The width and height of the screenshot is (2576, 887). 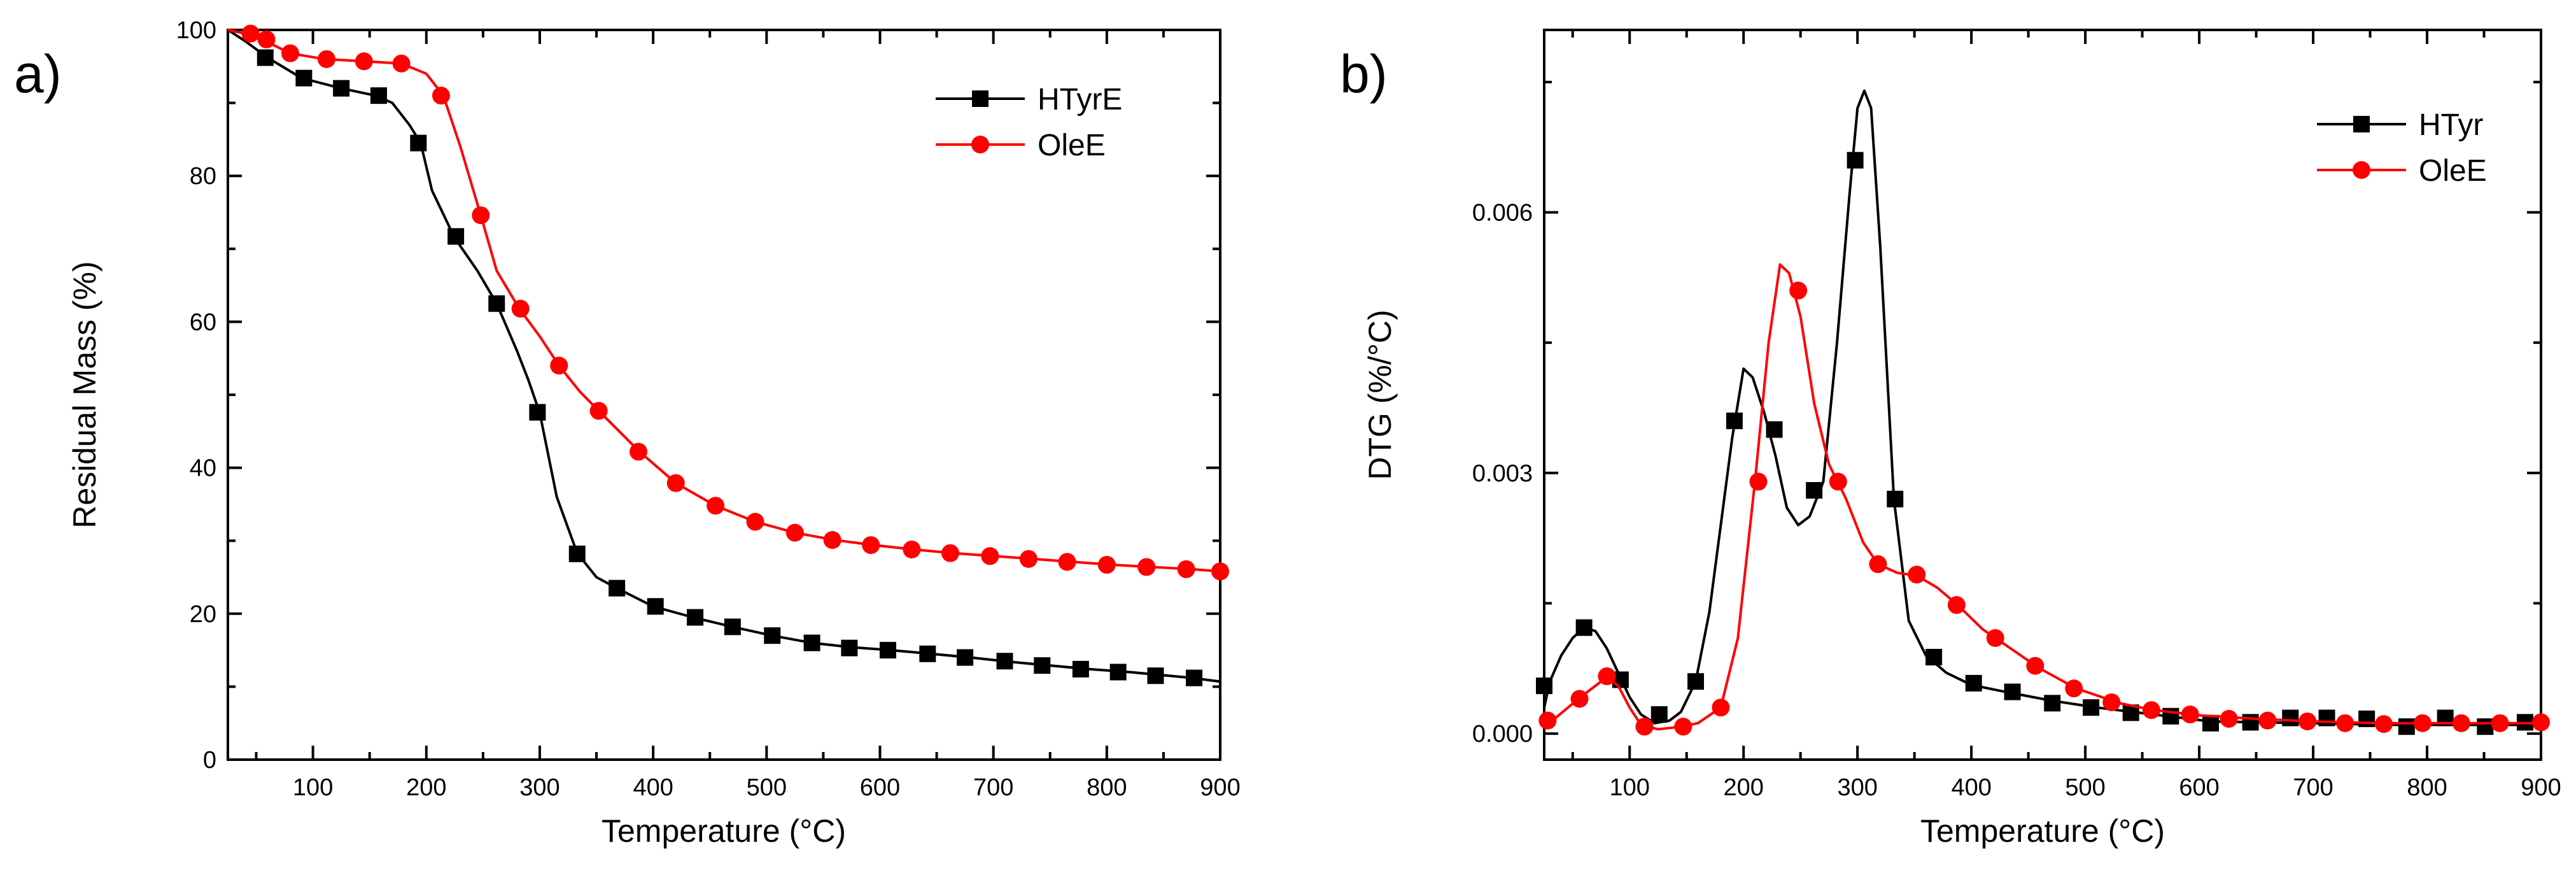 What do you see at coordinates (767, 788) in the screenshot?
I see `x-tick-label-a: 500` at bounding box center [767, 788].